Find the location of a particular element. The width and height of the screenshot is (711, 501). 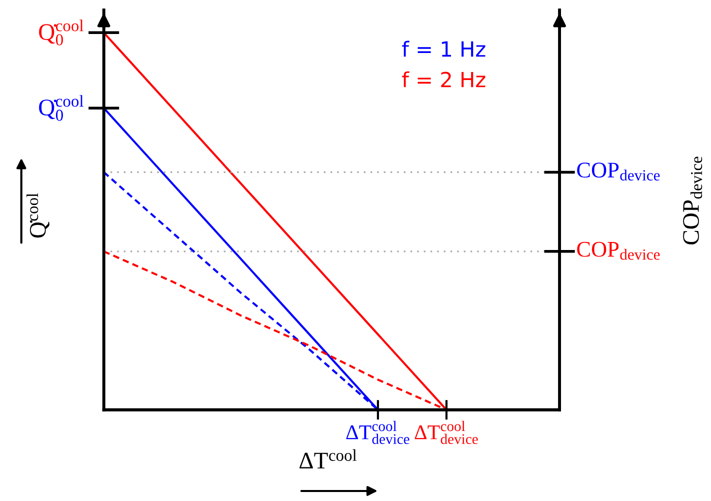

text: f = 2 Hz is located at coordinates (444, 79).